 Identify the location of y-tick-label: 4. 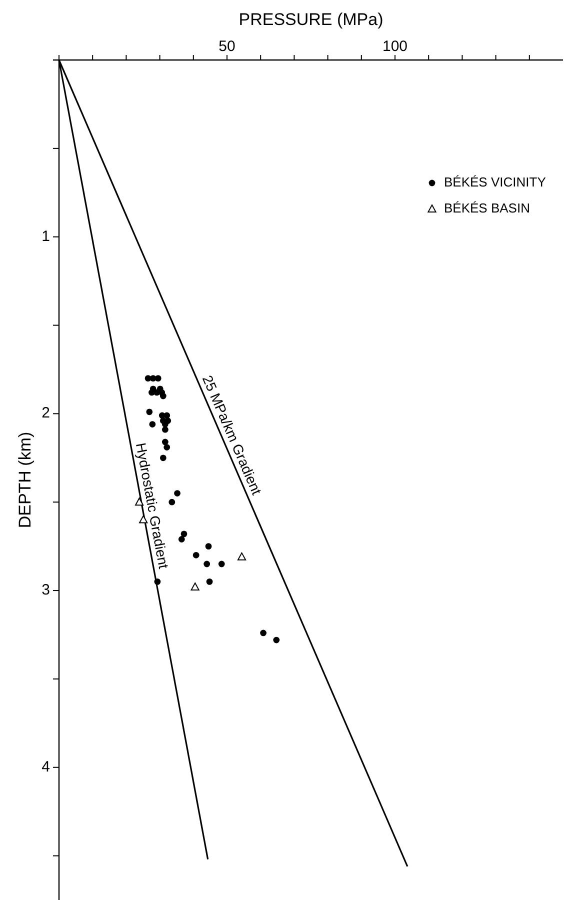
(46, 767).